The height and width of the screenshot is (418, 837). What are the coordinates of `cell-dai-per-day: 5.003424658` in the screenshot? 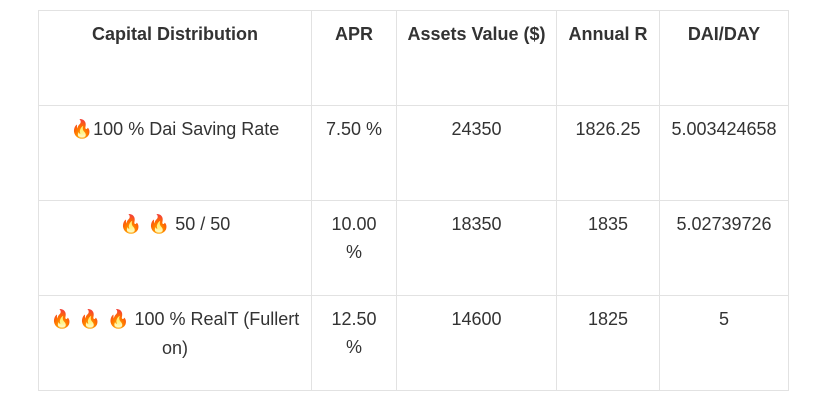 It's located at (724, 153).